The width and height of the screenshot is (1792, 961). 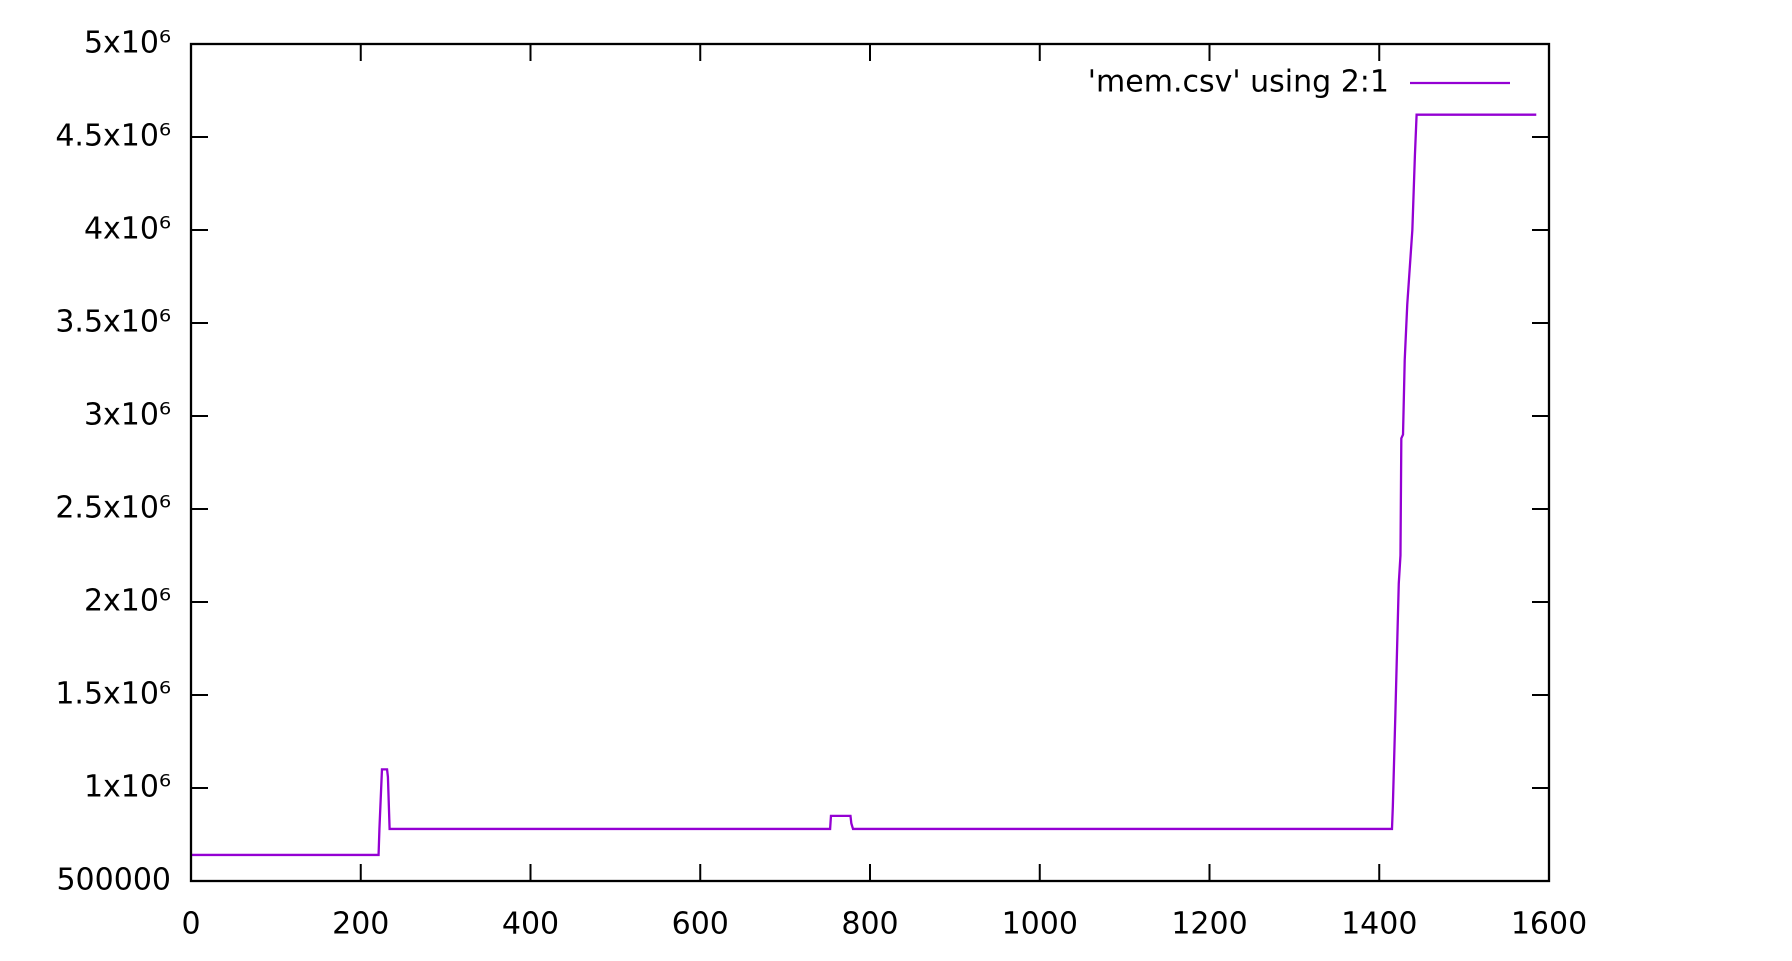 I want to click on y-tick-label: 500000, so click(x=113, y=880).